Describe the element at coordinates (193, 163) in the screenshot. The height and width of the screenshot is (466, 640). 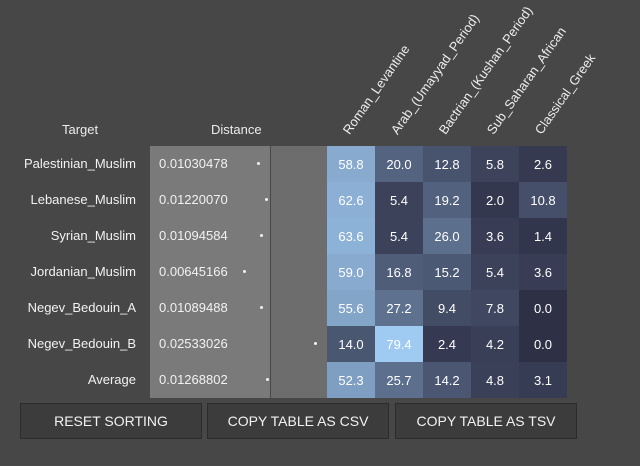
I see `row-distance-value: 0.01030478` at that location.